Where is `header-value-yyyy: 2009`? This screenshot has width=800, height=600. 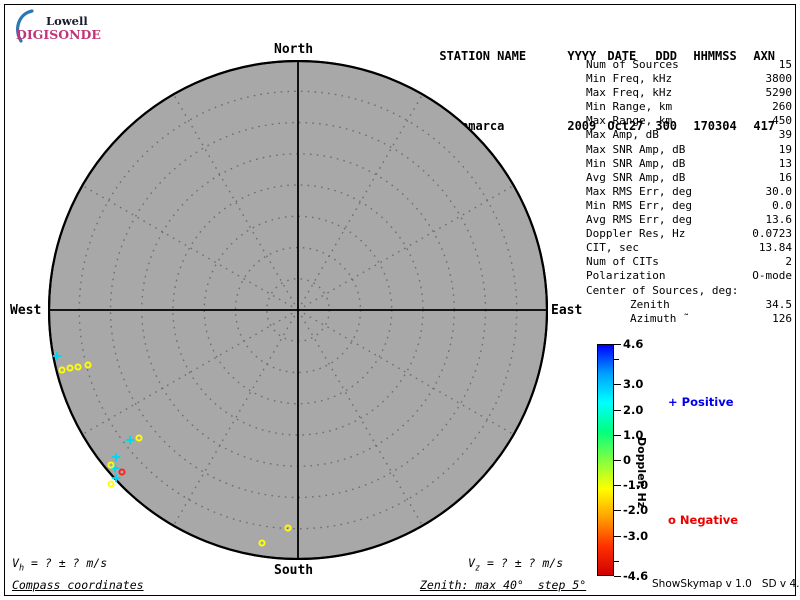
header-value-yyyy: 2009 is located at coordinates (582, 126).